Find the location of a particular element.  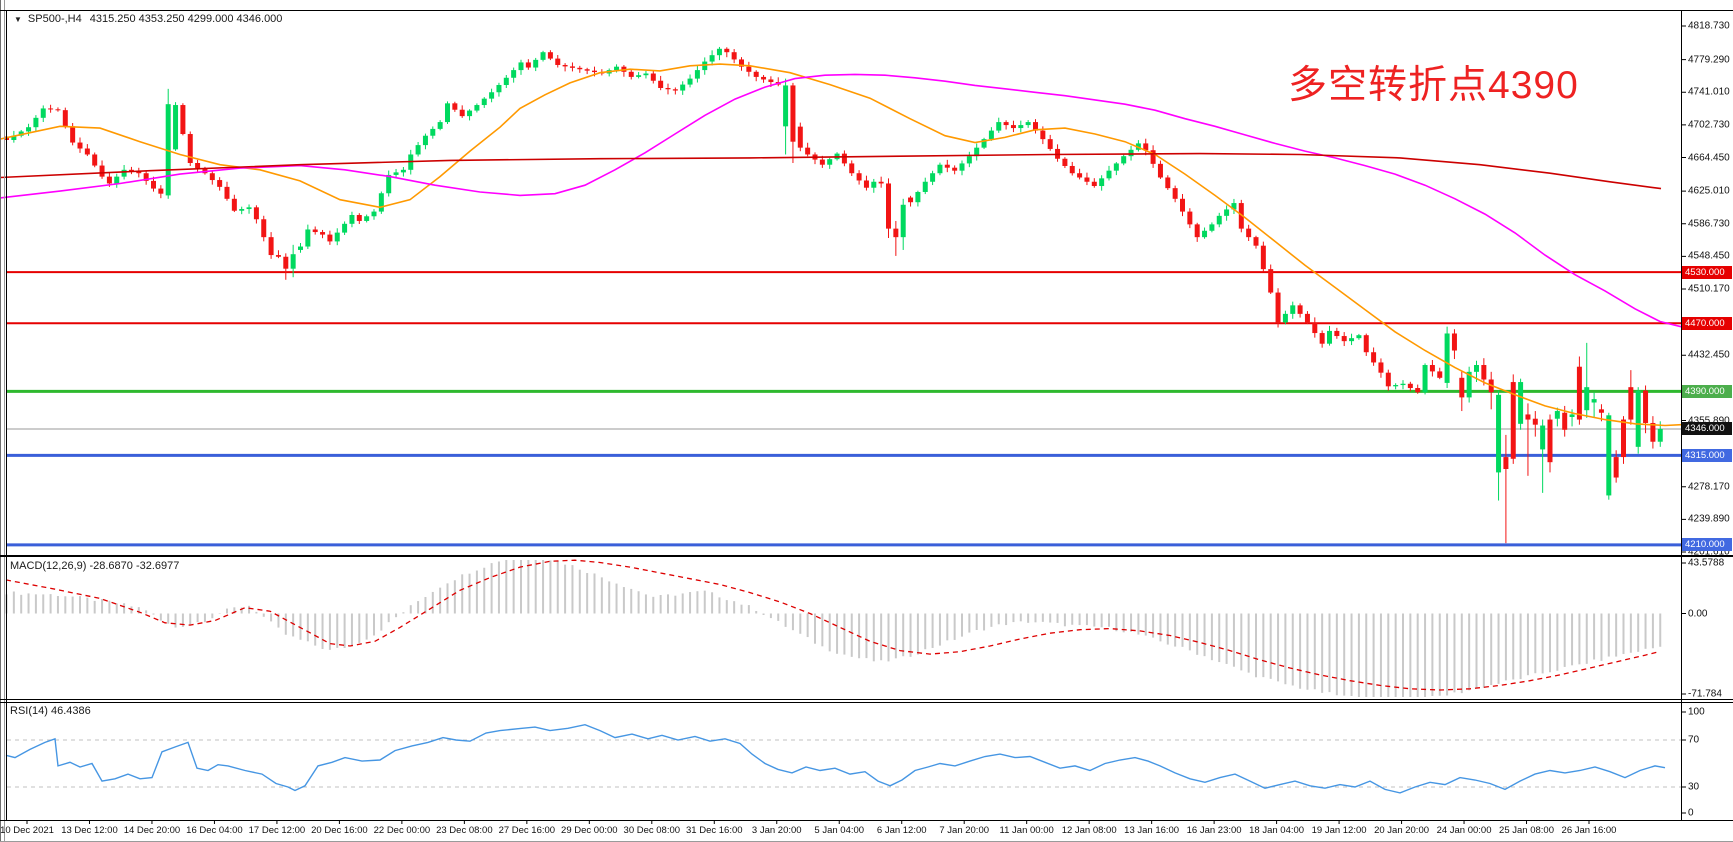

price-tick-label: 4278.170 is located at coordinates (1709, 487).